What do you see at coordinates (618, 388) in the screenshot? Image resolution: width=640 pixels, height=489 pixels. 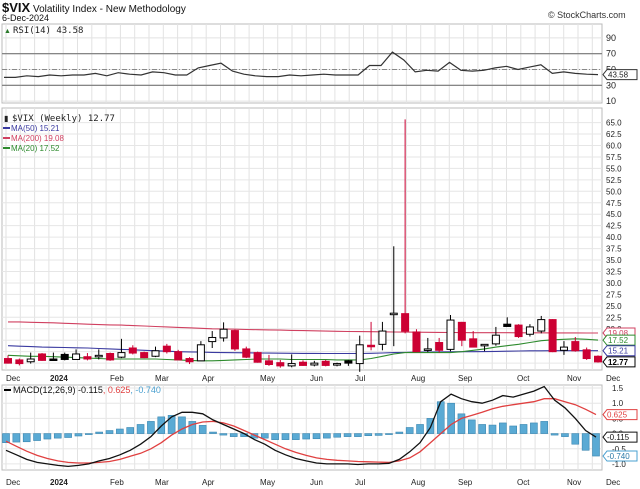 I see `macd-axis-label: 1.5` at bounding box center [618, 388].